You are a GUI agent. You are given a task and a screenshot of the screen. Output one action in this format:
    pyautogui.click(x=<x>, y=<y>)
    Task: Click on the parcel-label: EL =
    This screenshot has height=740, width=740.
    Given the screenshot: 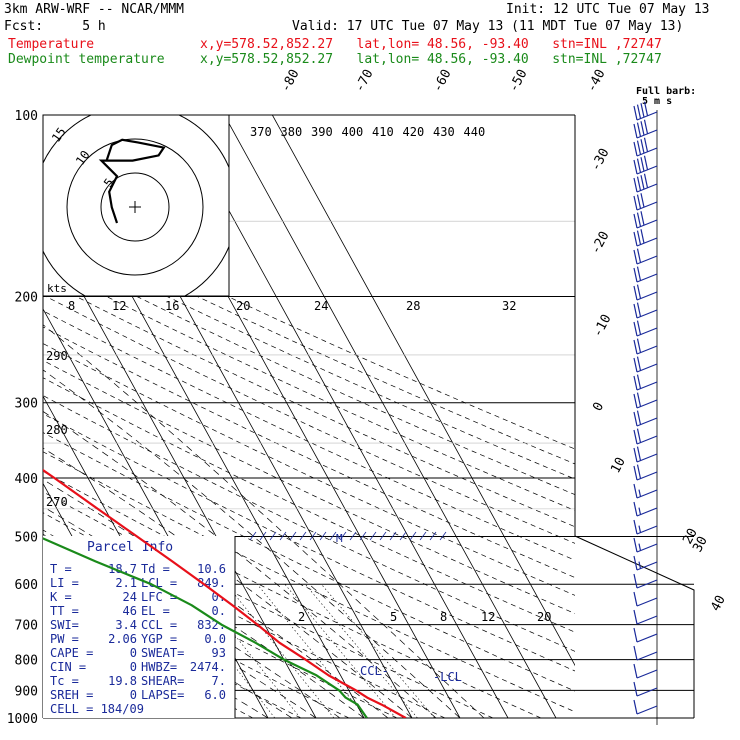 What is the action you would take?
    pyautogui.click(x=155, y=611)
    